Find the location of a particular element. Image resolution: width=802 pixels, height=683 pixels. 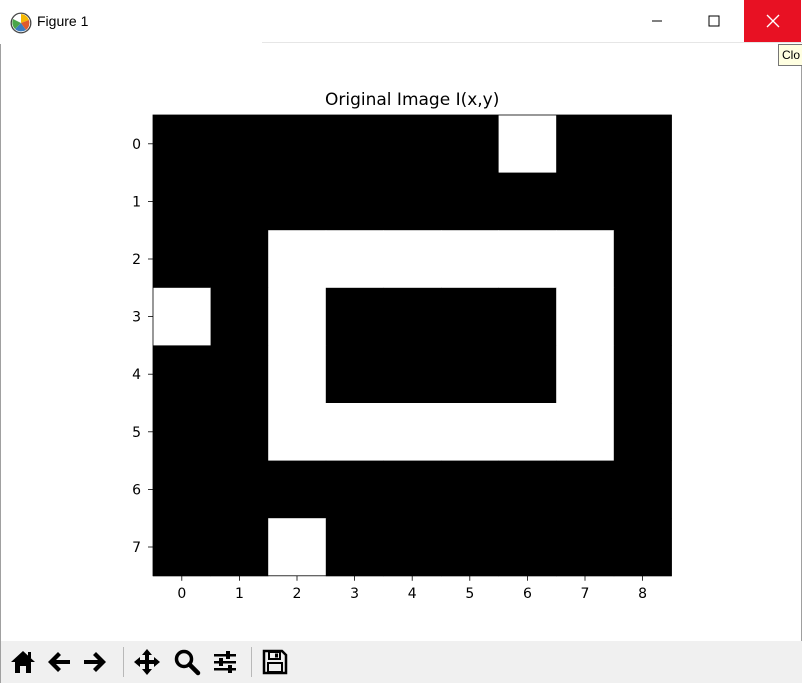

y-tick-label: 3 is located at coordinates (136, 318).